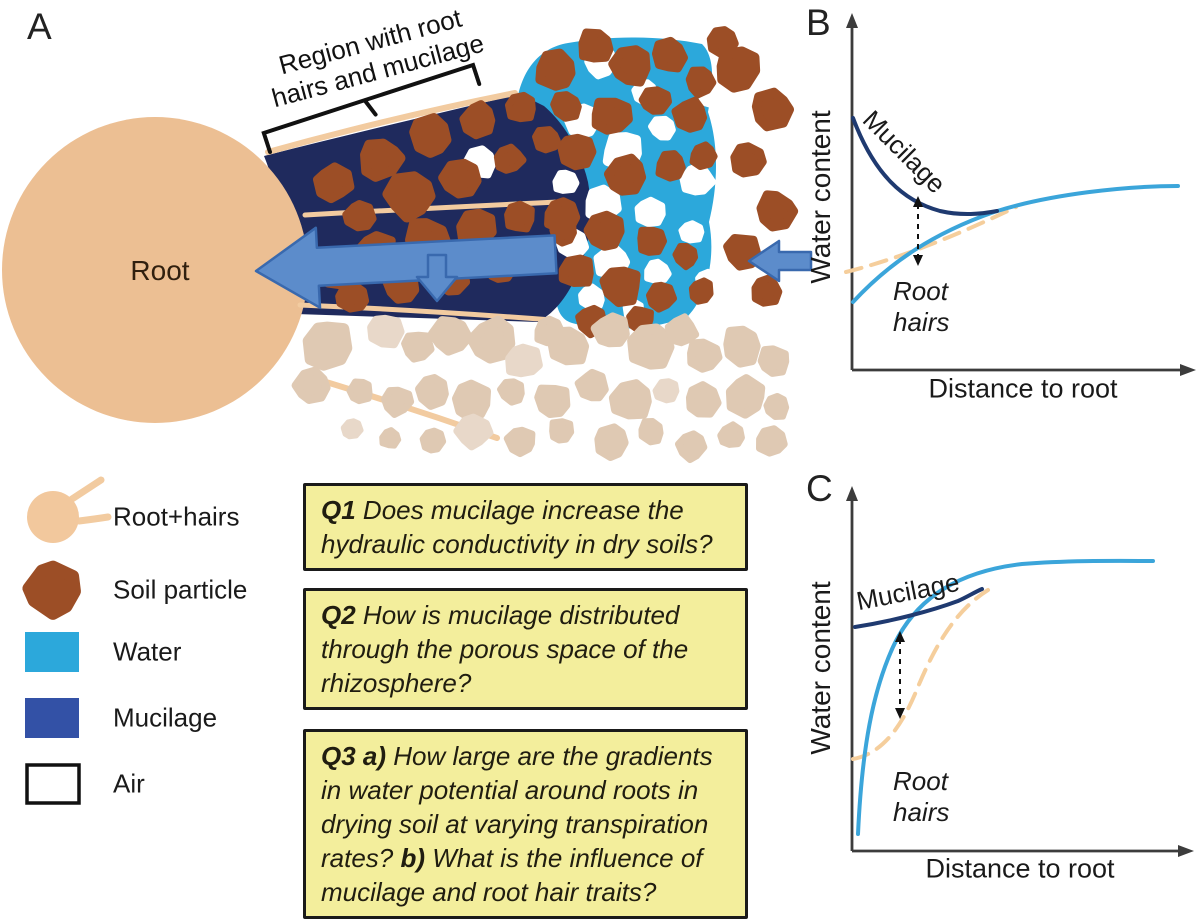 The width and height of the screenshot is (1200, 921). What do you see at coordinates (52, 652) in the screenshot?
I see `water-swatch-icon` at bounding box center [52, 652].